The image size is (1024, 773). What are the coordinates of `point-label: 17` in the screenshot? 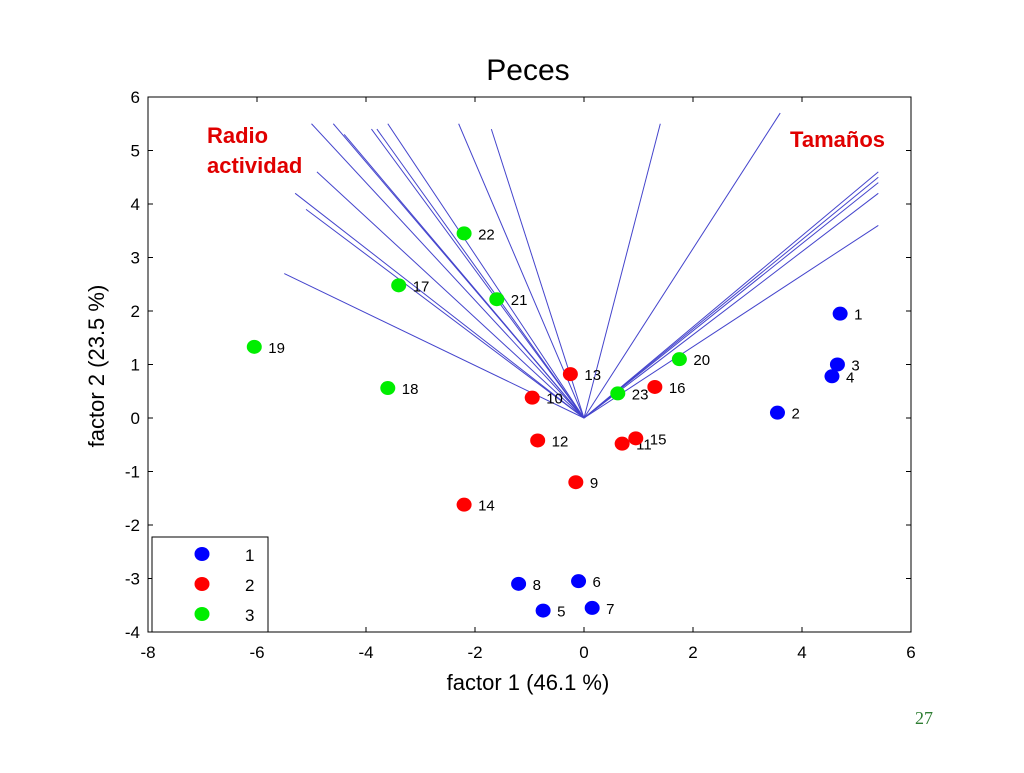 It's located at (421, 286).